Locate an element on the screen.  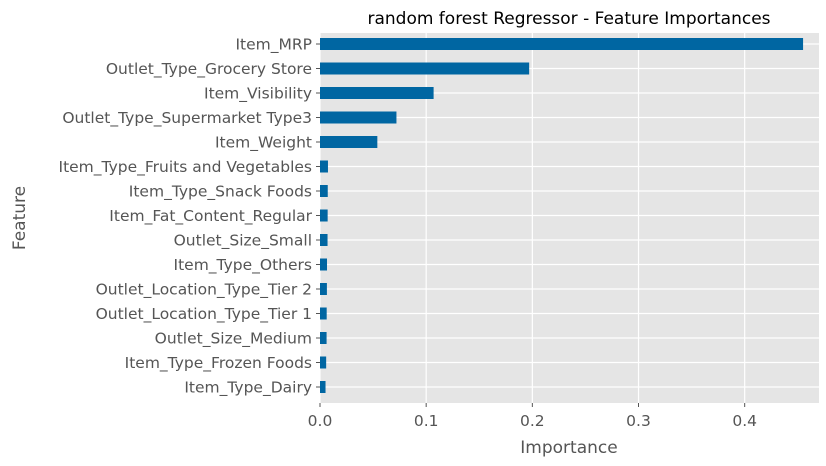
x-tick-label: 0.2 is located at coordinates (532, 421).